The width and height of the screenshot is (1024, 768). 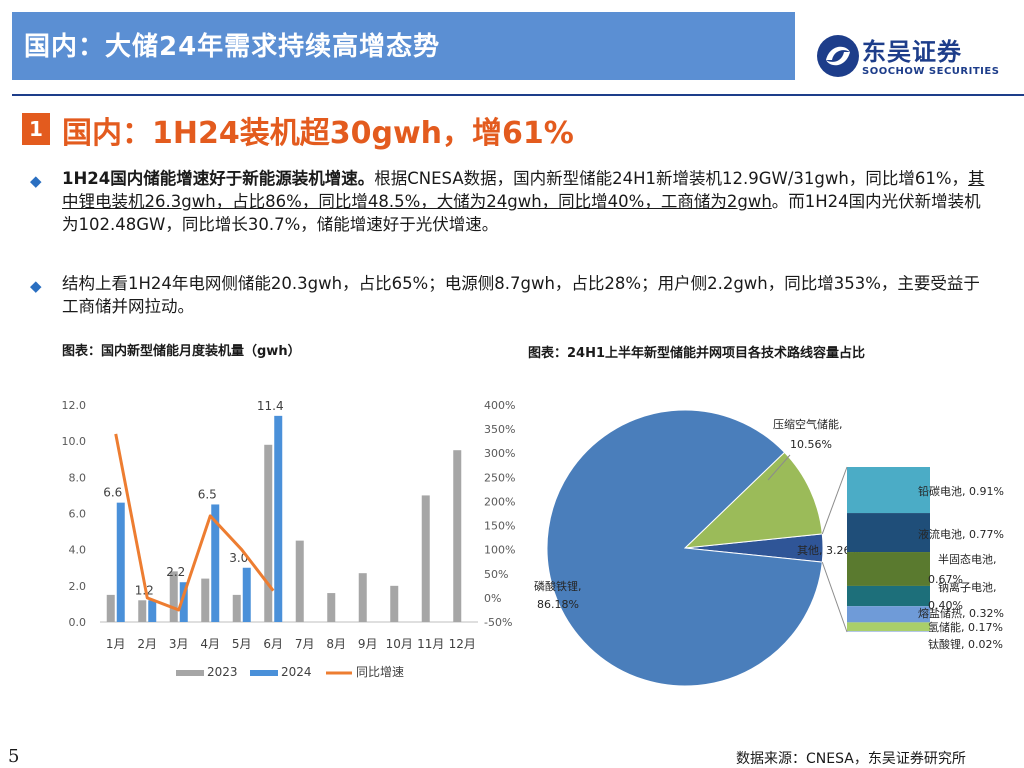 What do you see at coordinates (499, 501) in the screenshot?
I see `y2-tick-label: 200%` at bounding box center [499, 501].